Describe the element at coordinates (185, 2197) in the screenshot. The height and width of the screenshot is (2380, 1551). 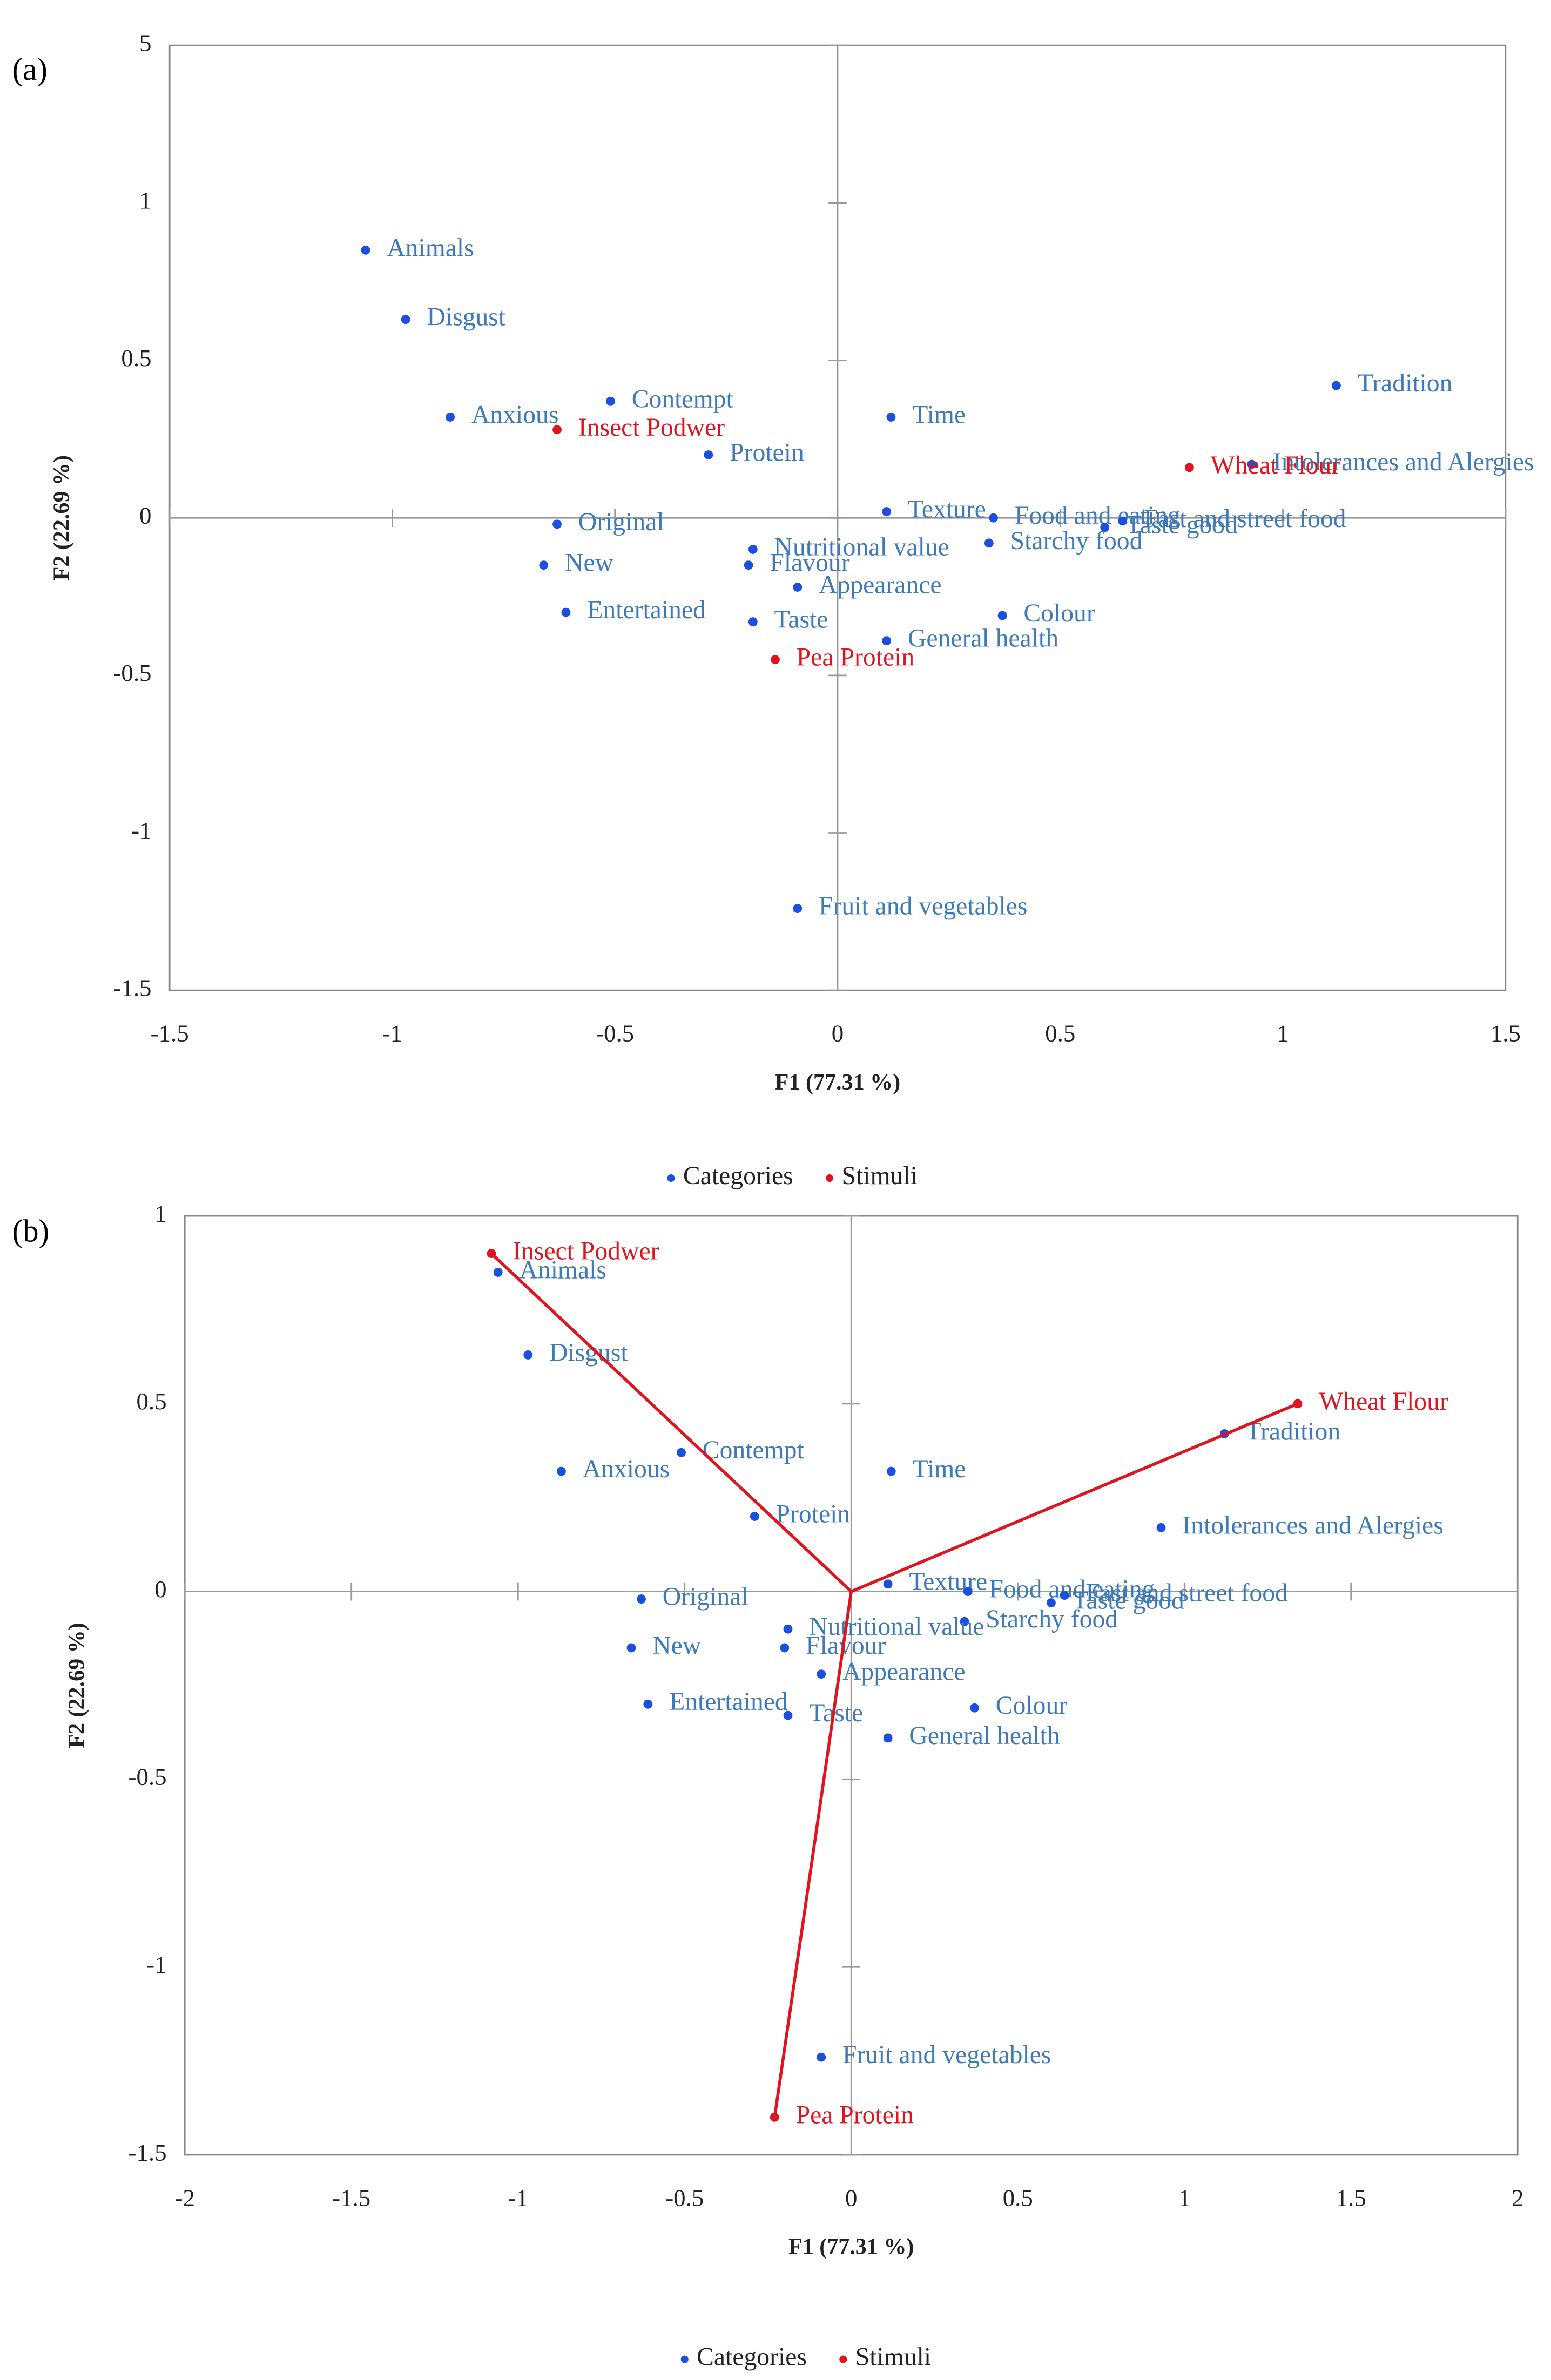
I see `x-tick-label: -2` at that location.